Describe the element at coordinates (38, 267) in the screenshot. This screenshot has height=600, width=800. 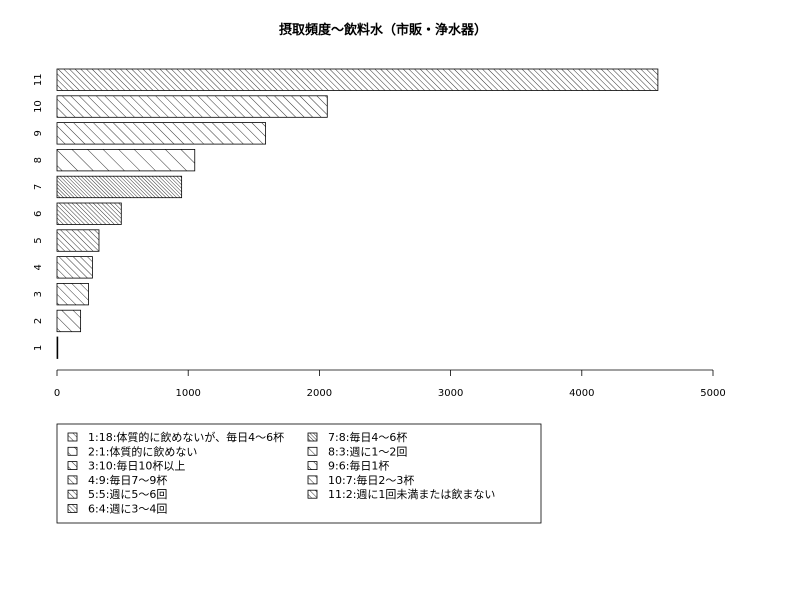
I see `y-tick-label-4: 4` at that location.